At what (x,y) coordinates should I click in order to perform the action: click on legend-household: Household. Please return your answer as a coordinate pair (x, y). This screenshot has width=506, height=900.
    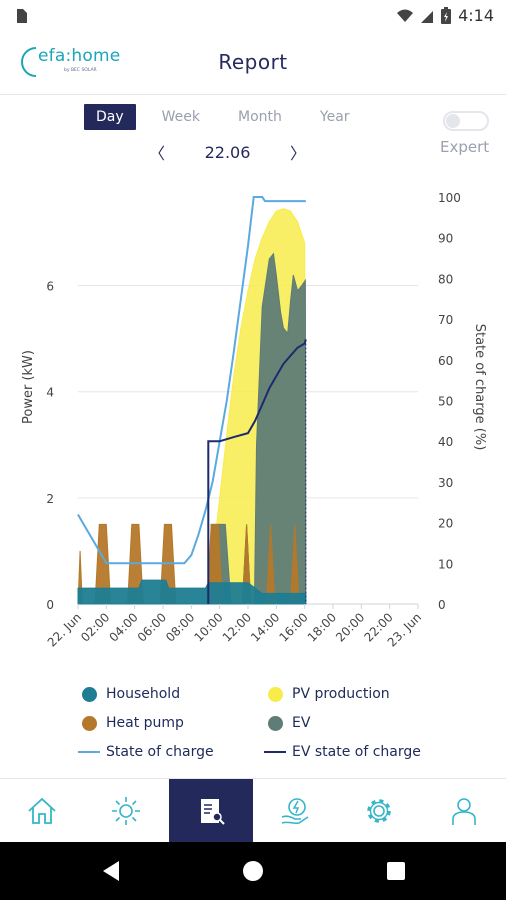
    Looking at the image, I should click on (131, 694).